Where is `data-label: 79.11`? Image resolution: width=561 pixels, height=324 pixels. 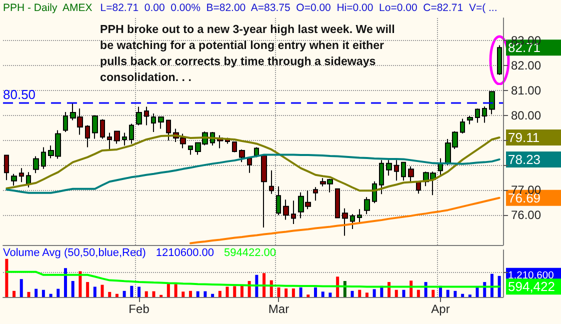
data-label: 79.11 is located at coordinates (524, 137).